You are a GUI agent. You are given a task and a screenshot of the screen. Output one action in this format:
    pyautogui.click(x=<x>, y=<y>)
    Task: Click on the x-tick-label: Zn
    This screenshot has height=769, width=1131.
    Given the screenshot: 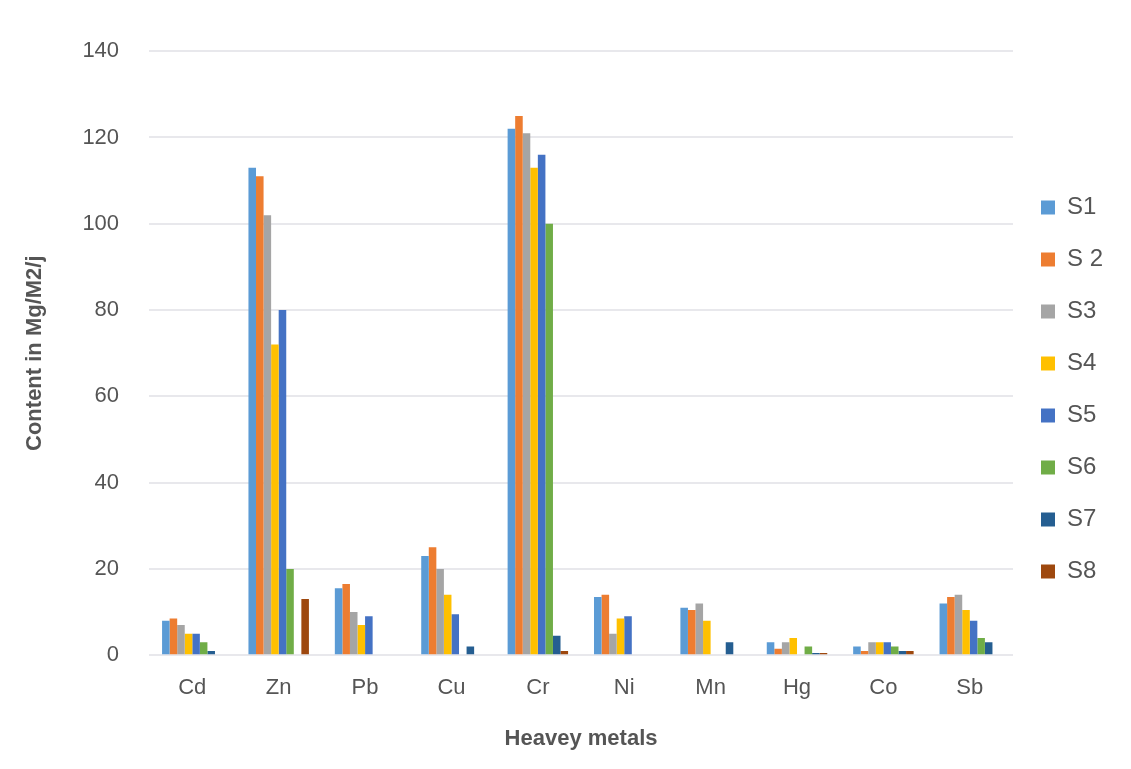 What is the action you would take?
    pyautogui.click(x=278, y=687)
    